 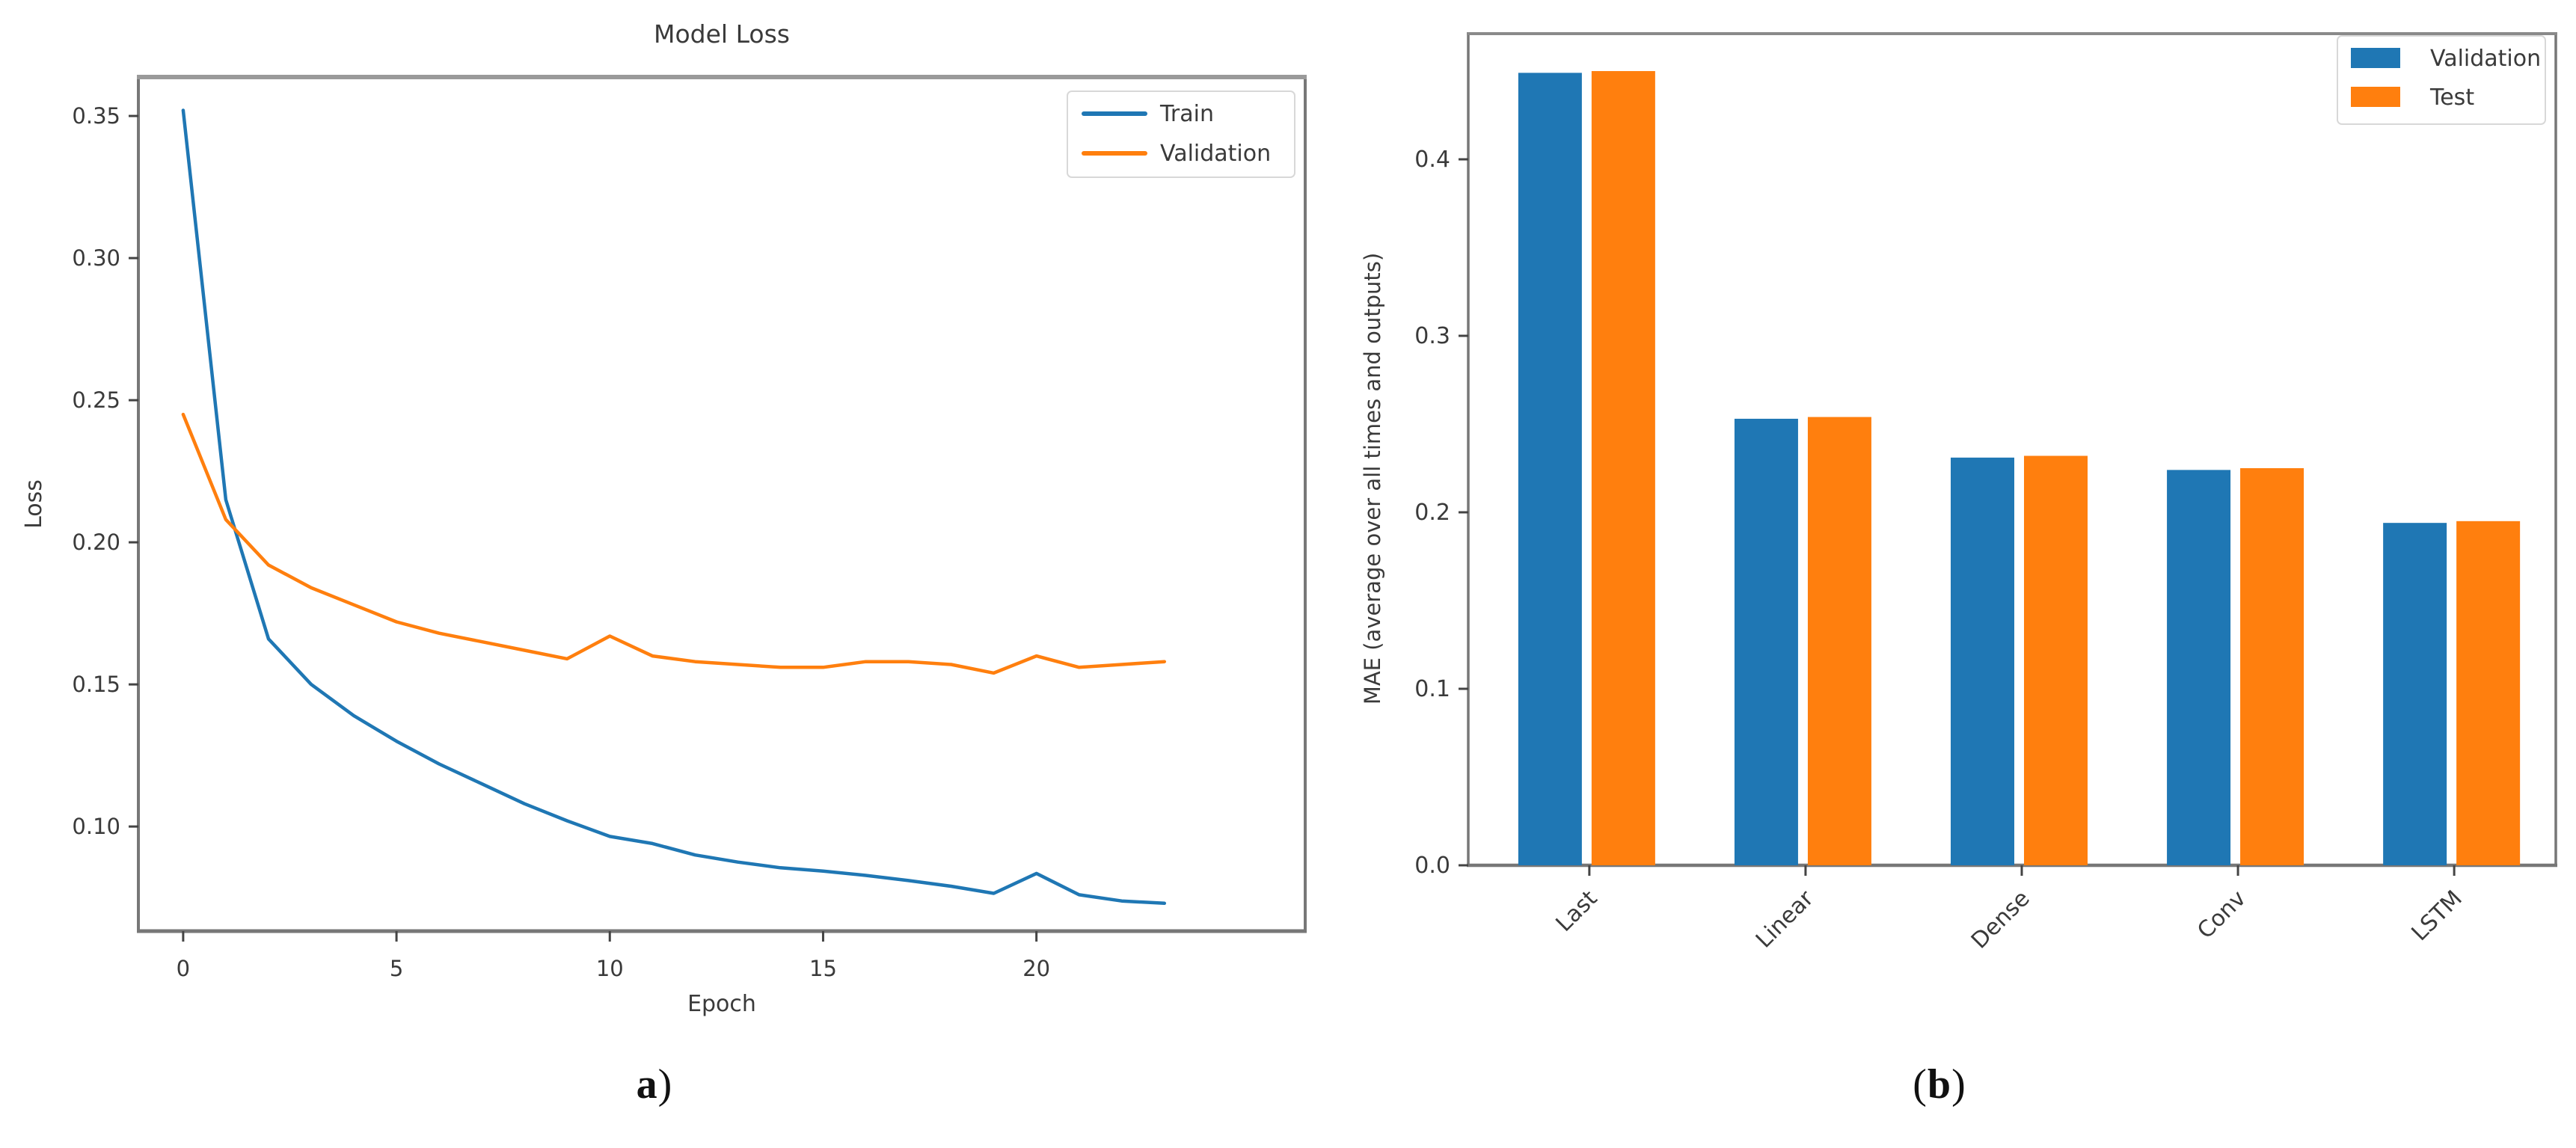 What do you see at coordinates (1432, 160) in the screenshot?
I see `y-tick-label: 0.4` at bounding box center [1432, 160].